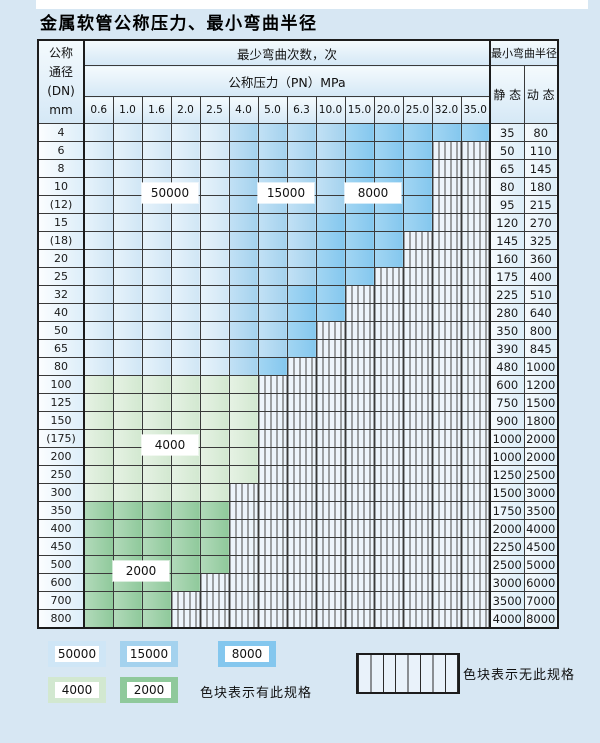  I want to click on dn-value: 15, so click(61, 222).